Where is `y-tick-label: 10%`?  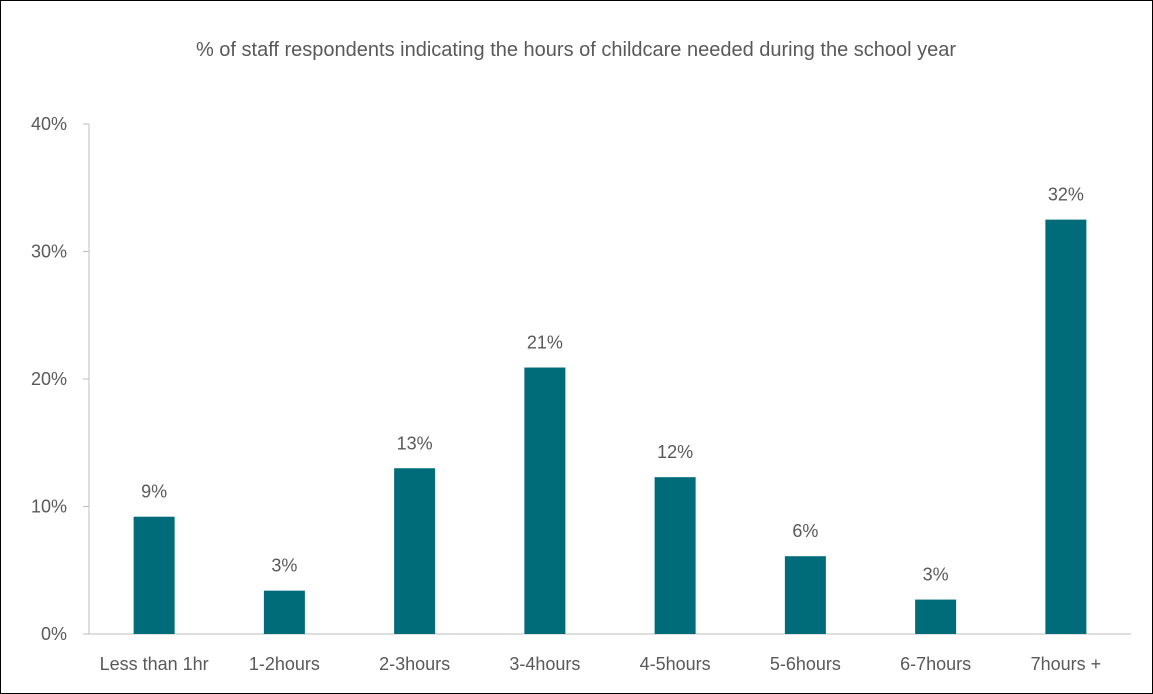 y-tick-label: 10% is located at coordinates (49, 507).